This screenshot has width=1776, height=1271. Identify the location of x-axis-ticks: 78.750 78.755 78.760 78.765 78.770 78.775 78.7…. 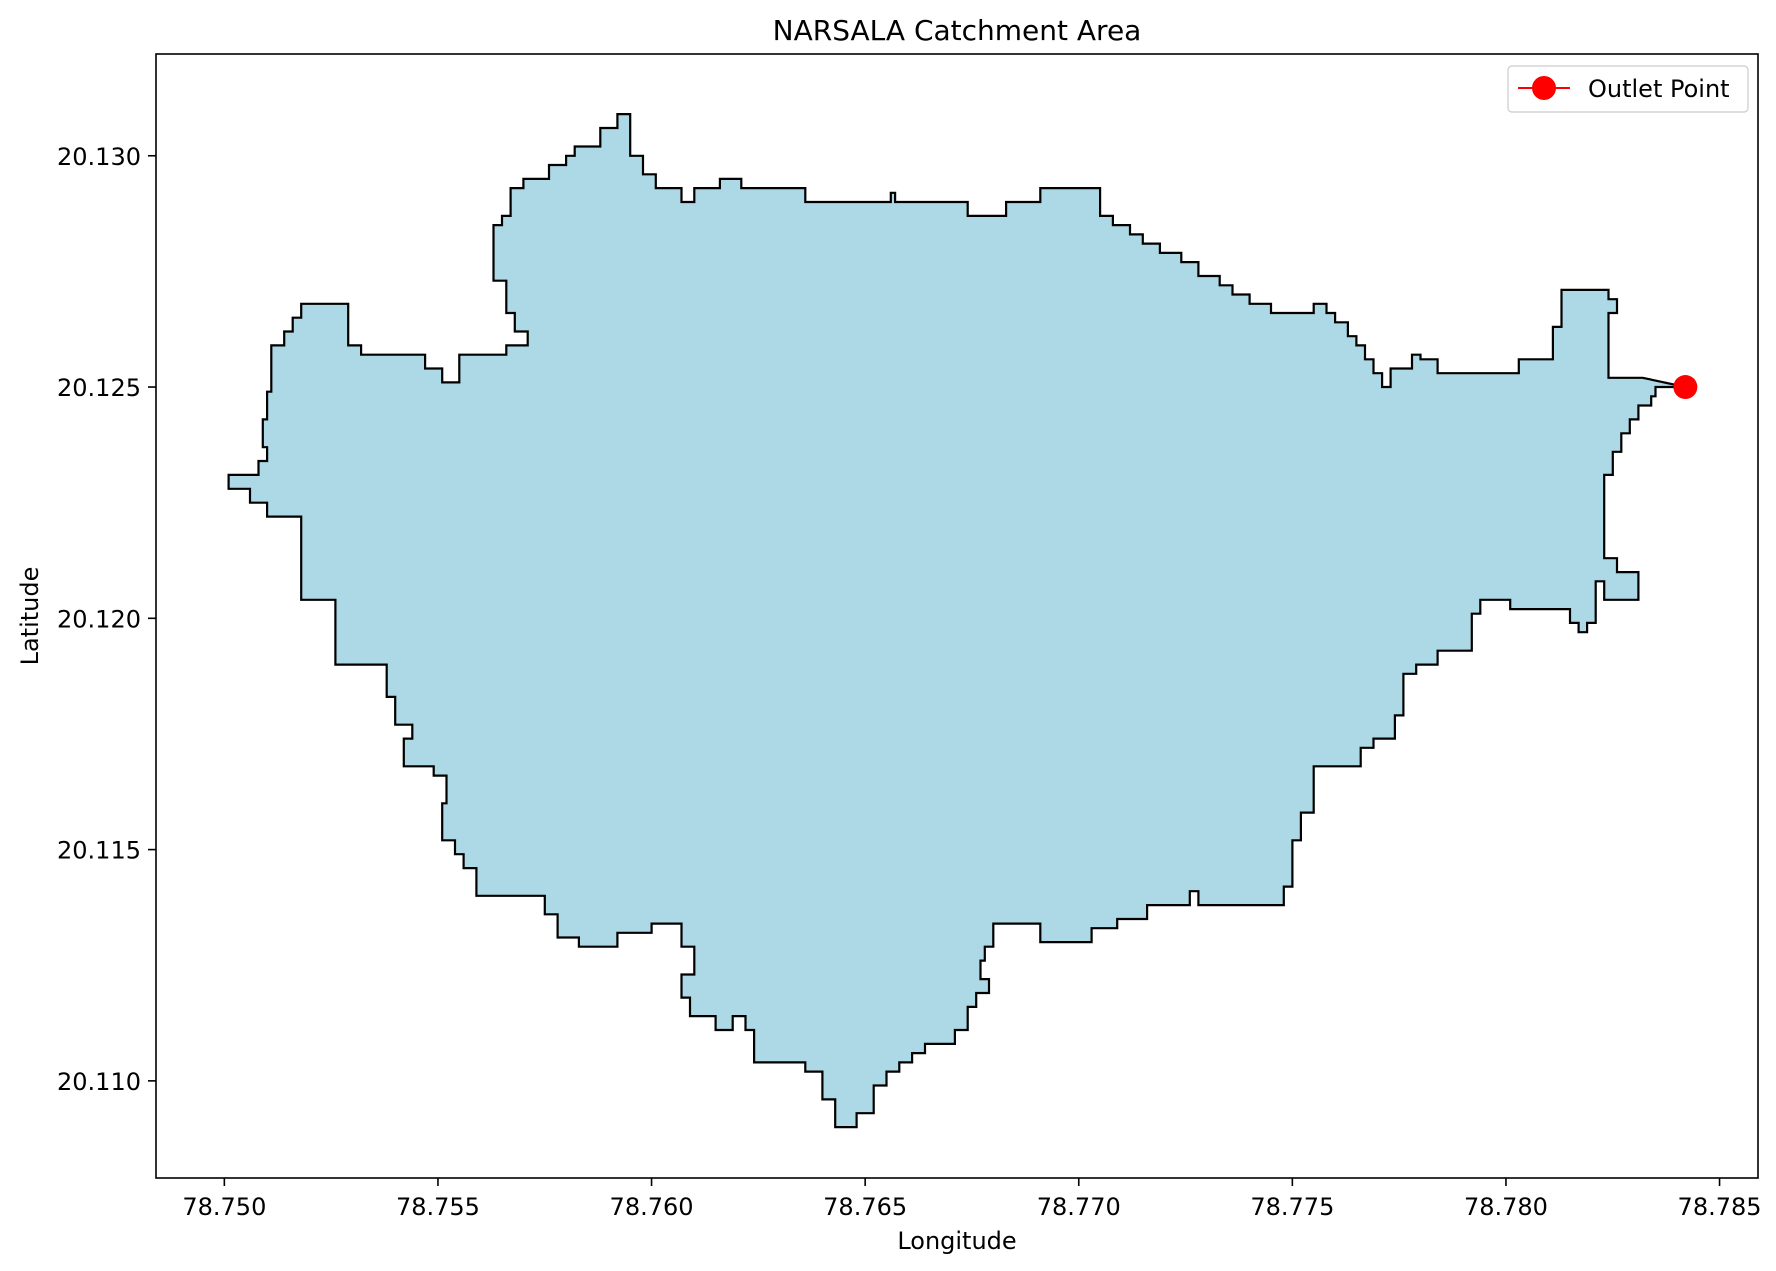
(972, 1199).